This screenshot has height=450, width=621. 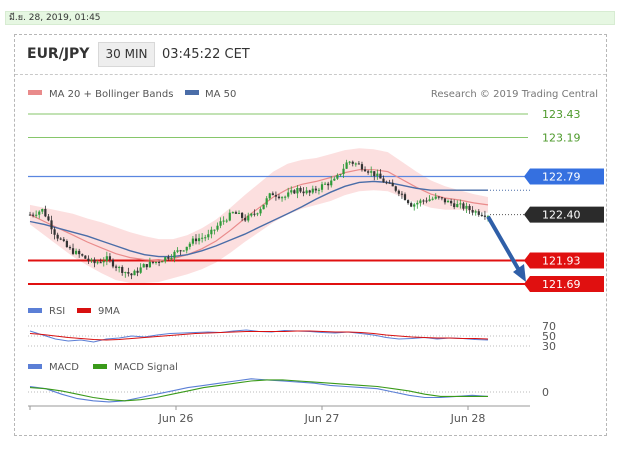 What do you see at coordinates (109, 311) in the screenshot?
I see `rsi-ma-legend-label: 9MA` at bounding box center [109, 311].